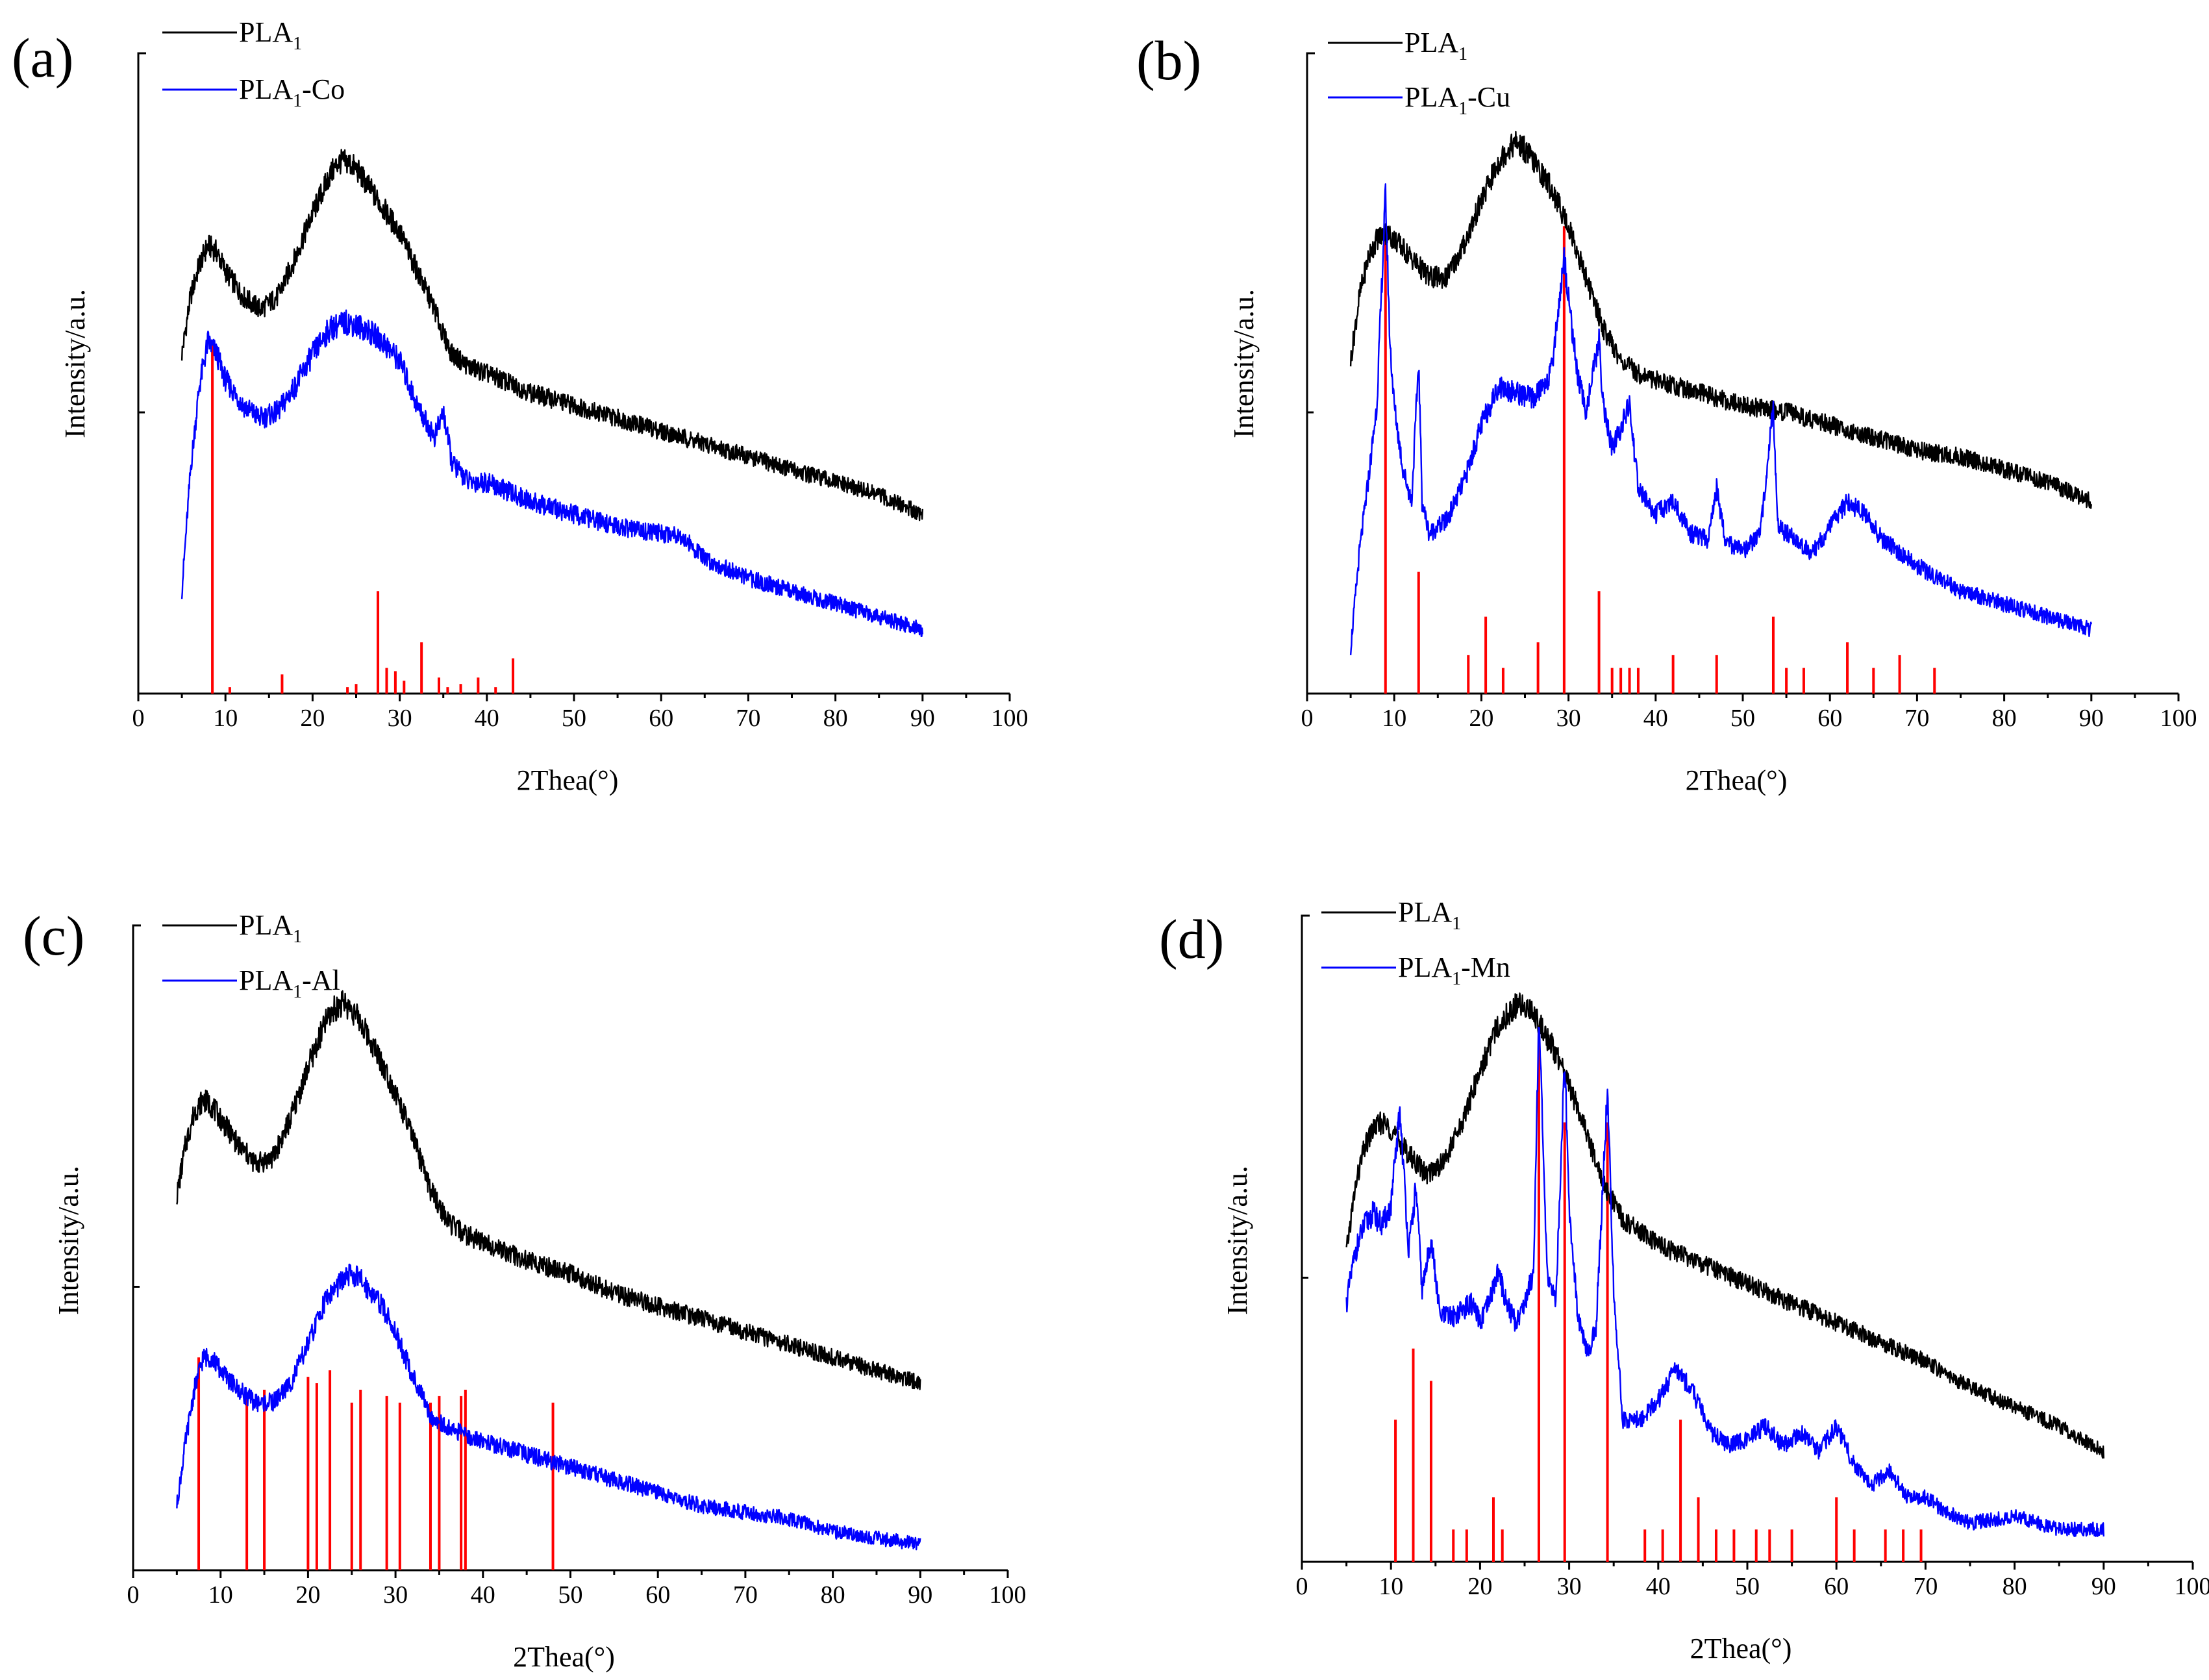 This screenshot has height=1680, width=2209. What do you see at coordinates (1454, 970) in the screenshot?
I see `legend-label: PLA1-Mn` at bounding box center [1454, 970].